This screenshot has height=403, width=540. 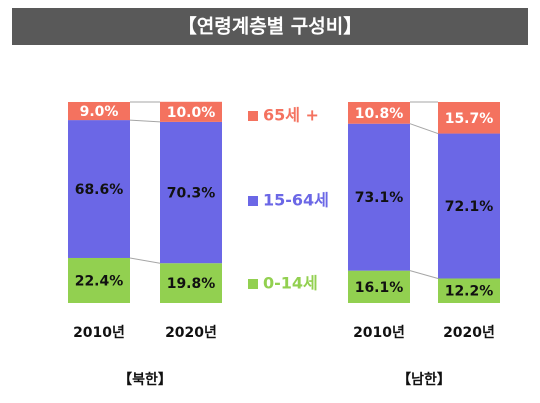 I want to click on data-label: 16.1%, so click(x=379, y=288).